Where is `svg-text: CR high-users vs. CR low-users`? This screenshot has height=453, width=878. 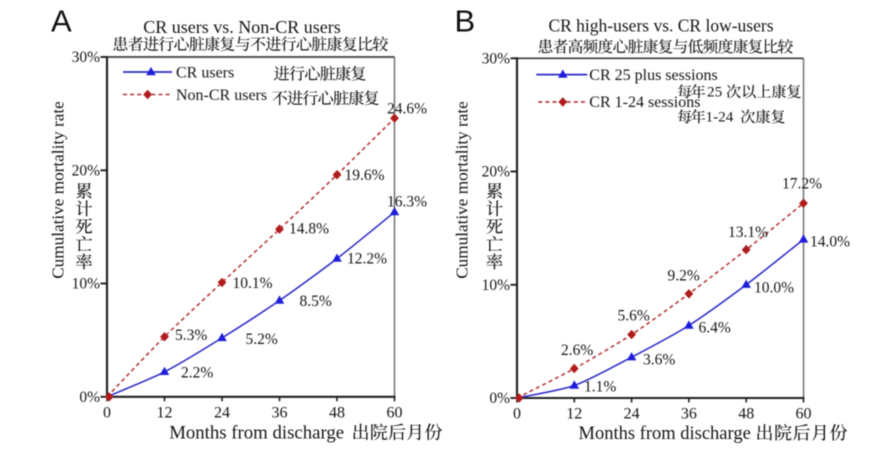
svg-text: CR high-users vs. CR low-users is located at coordinates (660, 26).